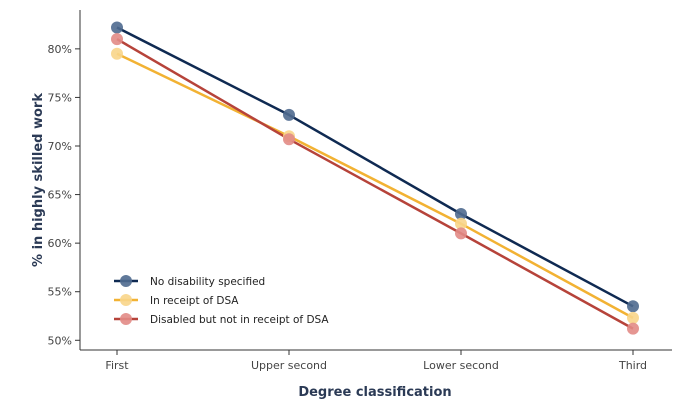 This screenshot has height=404, width=700. I want to click on x-tick-label: First, so click(117, 365).